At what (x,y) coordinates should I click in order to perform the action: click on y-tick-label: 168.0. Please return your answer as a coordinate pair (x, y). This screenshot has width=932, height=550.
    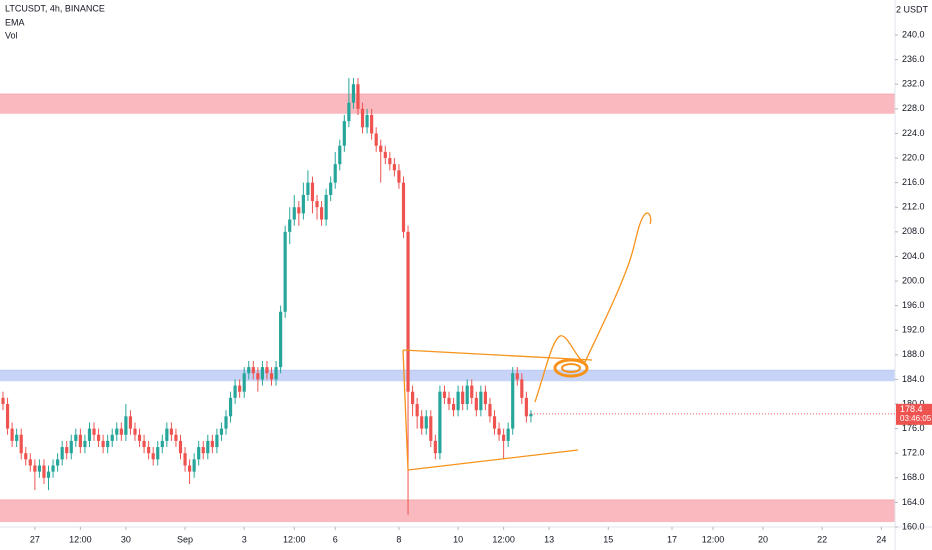
    Looking at the image, I should click on (913, 477).